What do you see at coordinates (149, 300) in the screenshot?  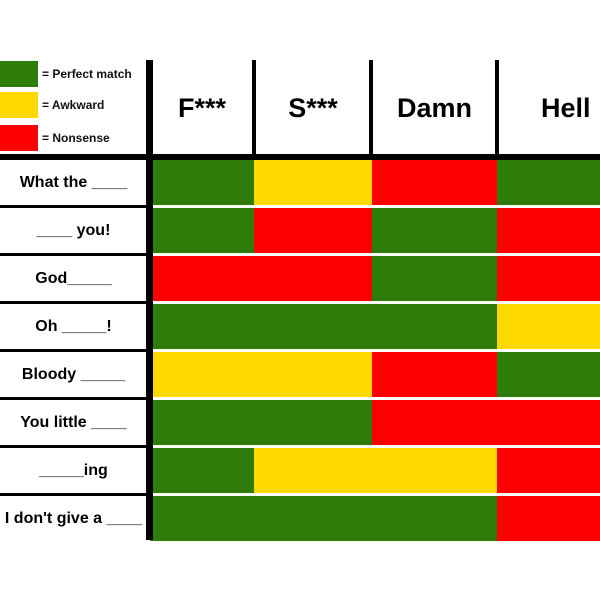 I see `grid-line-main-vertical` at bounding box center [149, 300].